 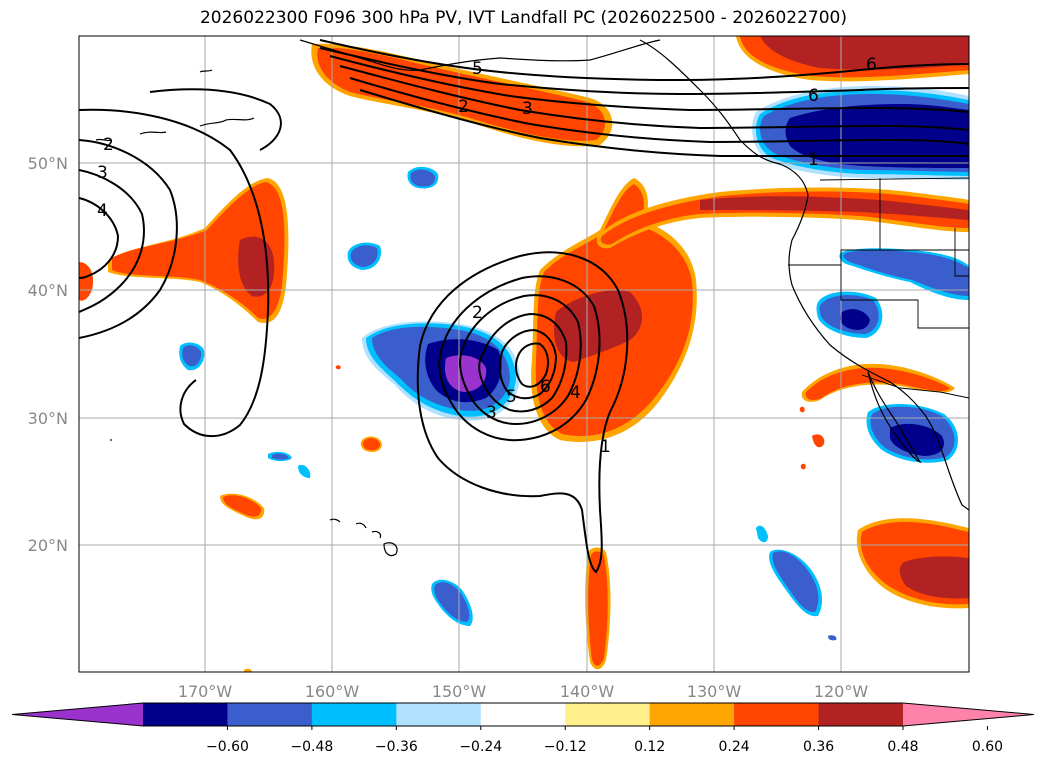 I want to click on lon-tick-label: 130°W, so click(x=714, y=691).